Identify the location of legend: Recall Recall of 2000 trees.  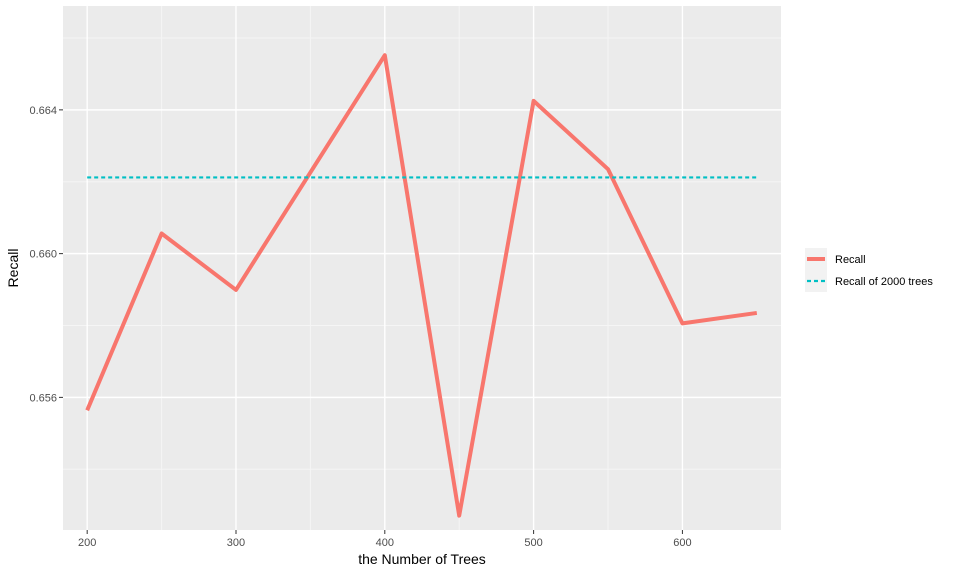
(869, 270).